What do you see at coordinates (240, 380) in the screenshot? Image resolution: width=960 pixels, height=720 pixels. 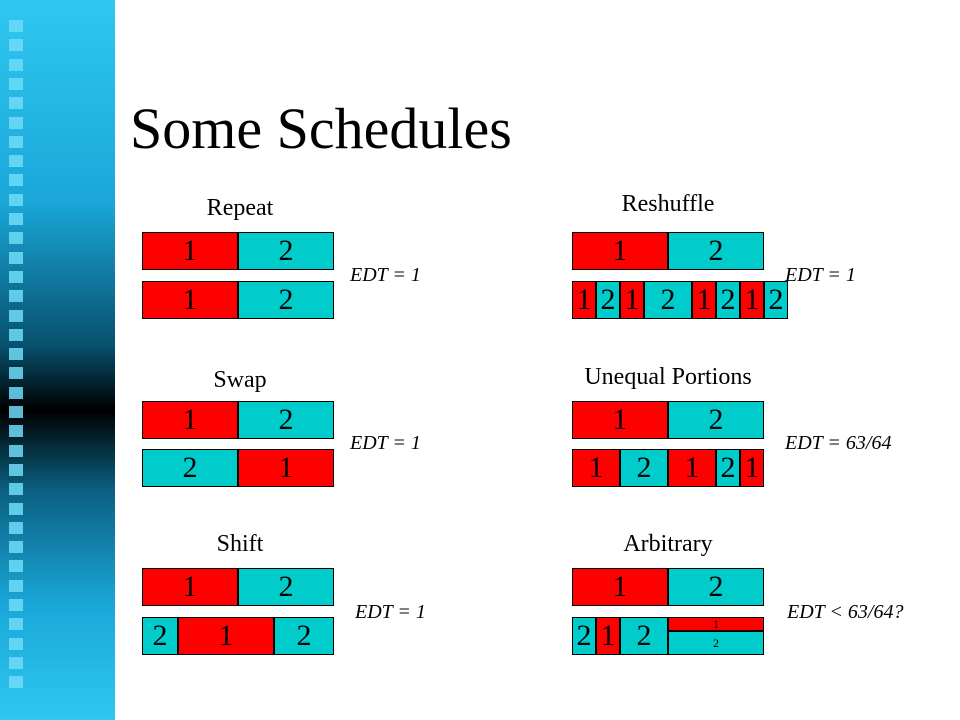 I see `schedule-label: Swap` at bounding box center [240, 380].